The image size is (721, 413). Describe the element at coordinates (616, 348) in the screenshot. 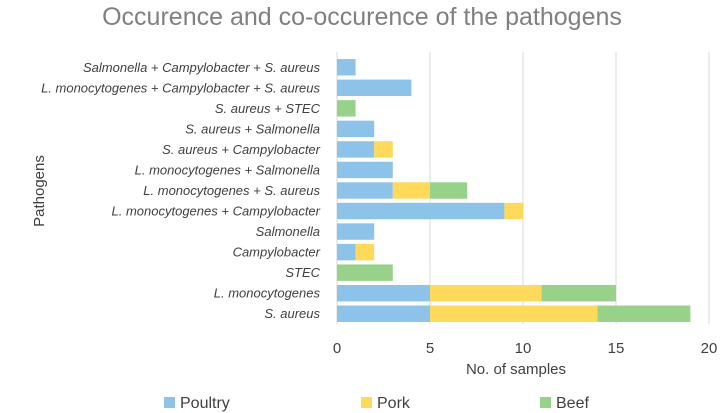

I see `x-tick-label: 15` at that location.